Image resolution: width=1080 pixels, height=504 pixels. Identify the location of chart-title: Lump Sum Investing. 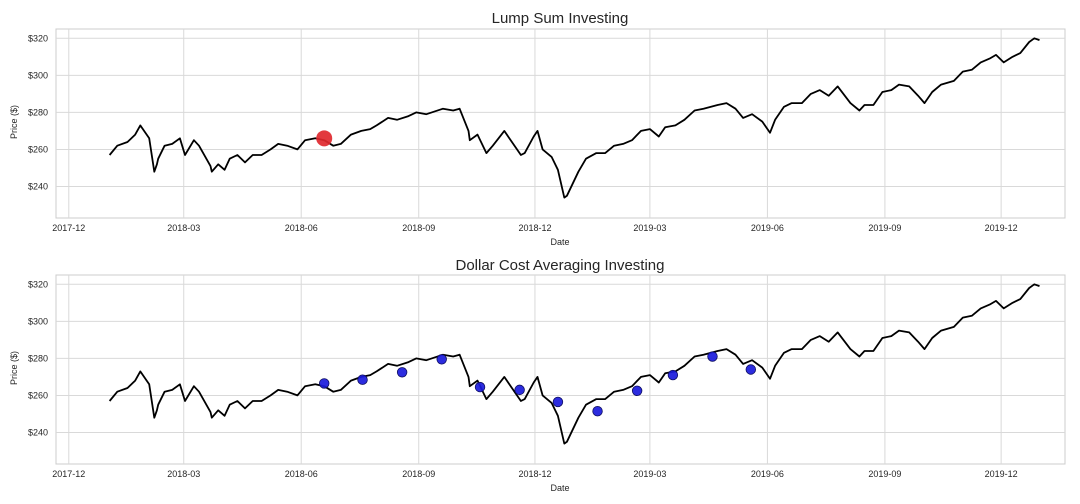
(560, 18).